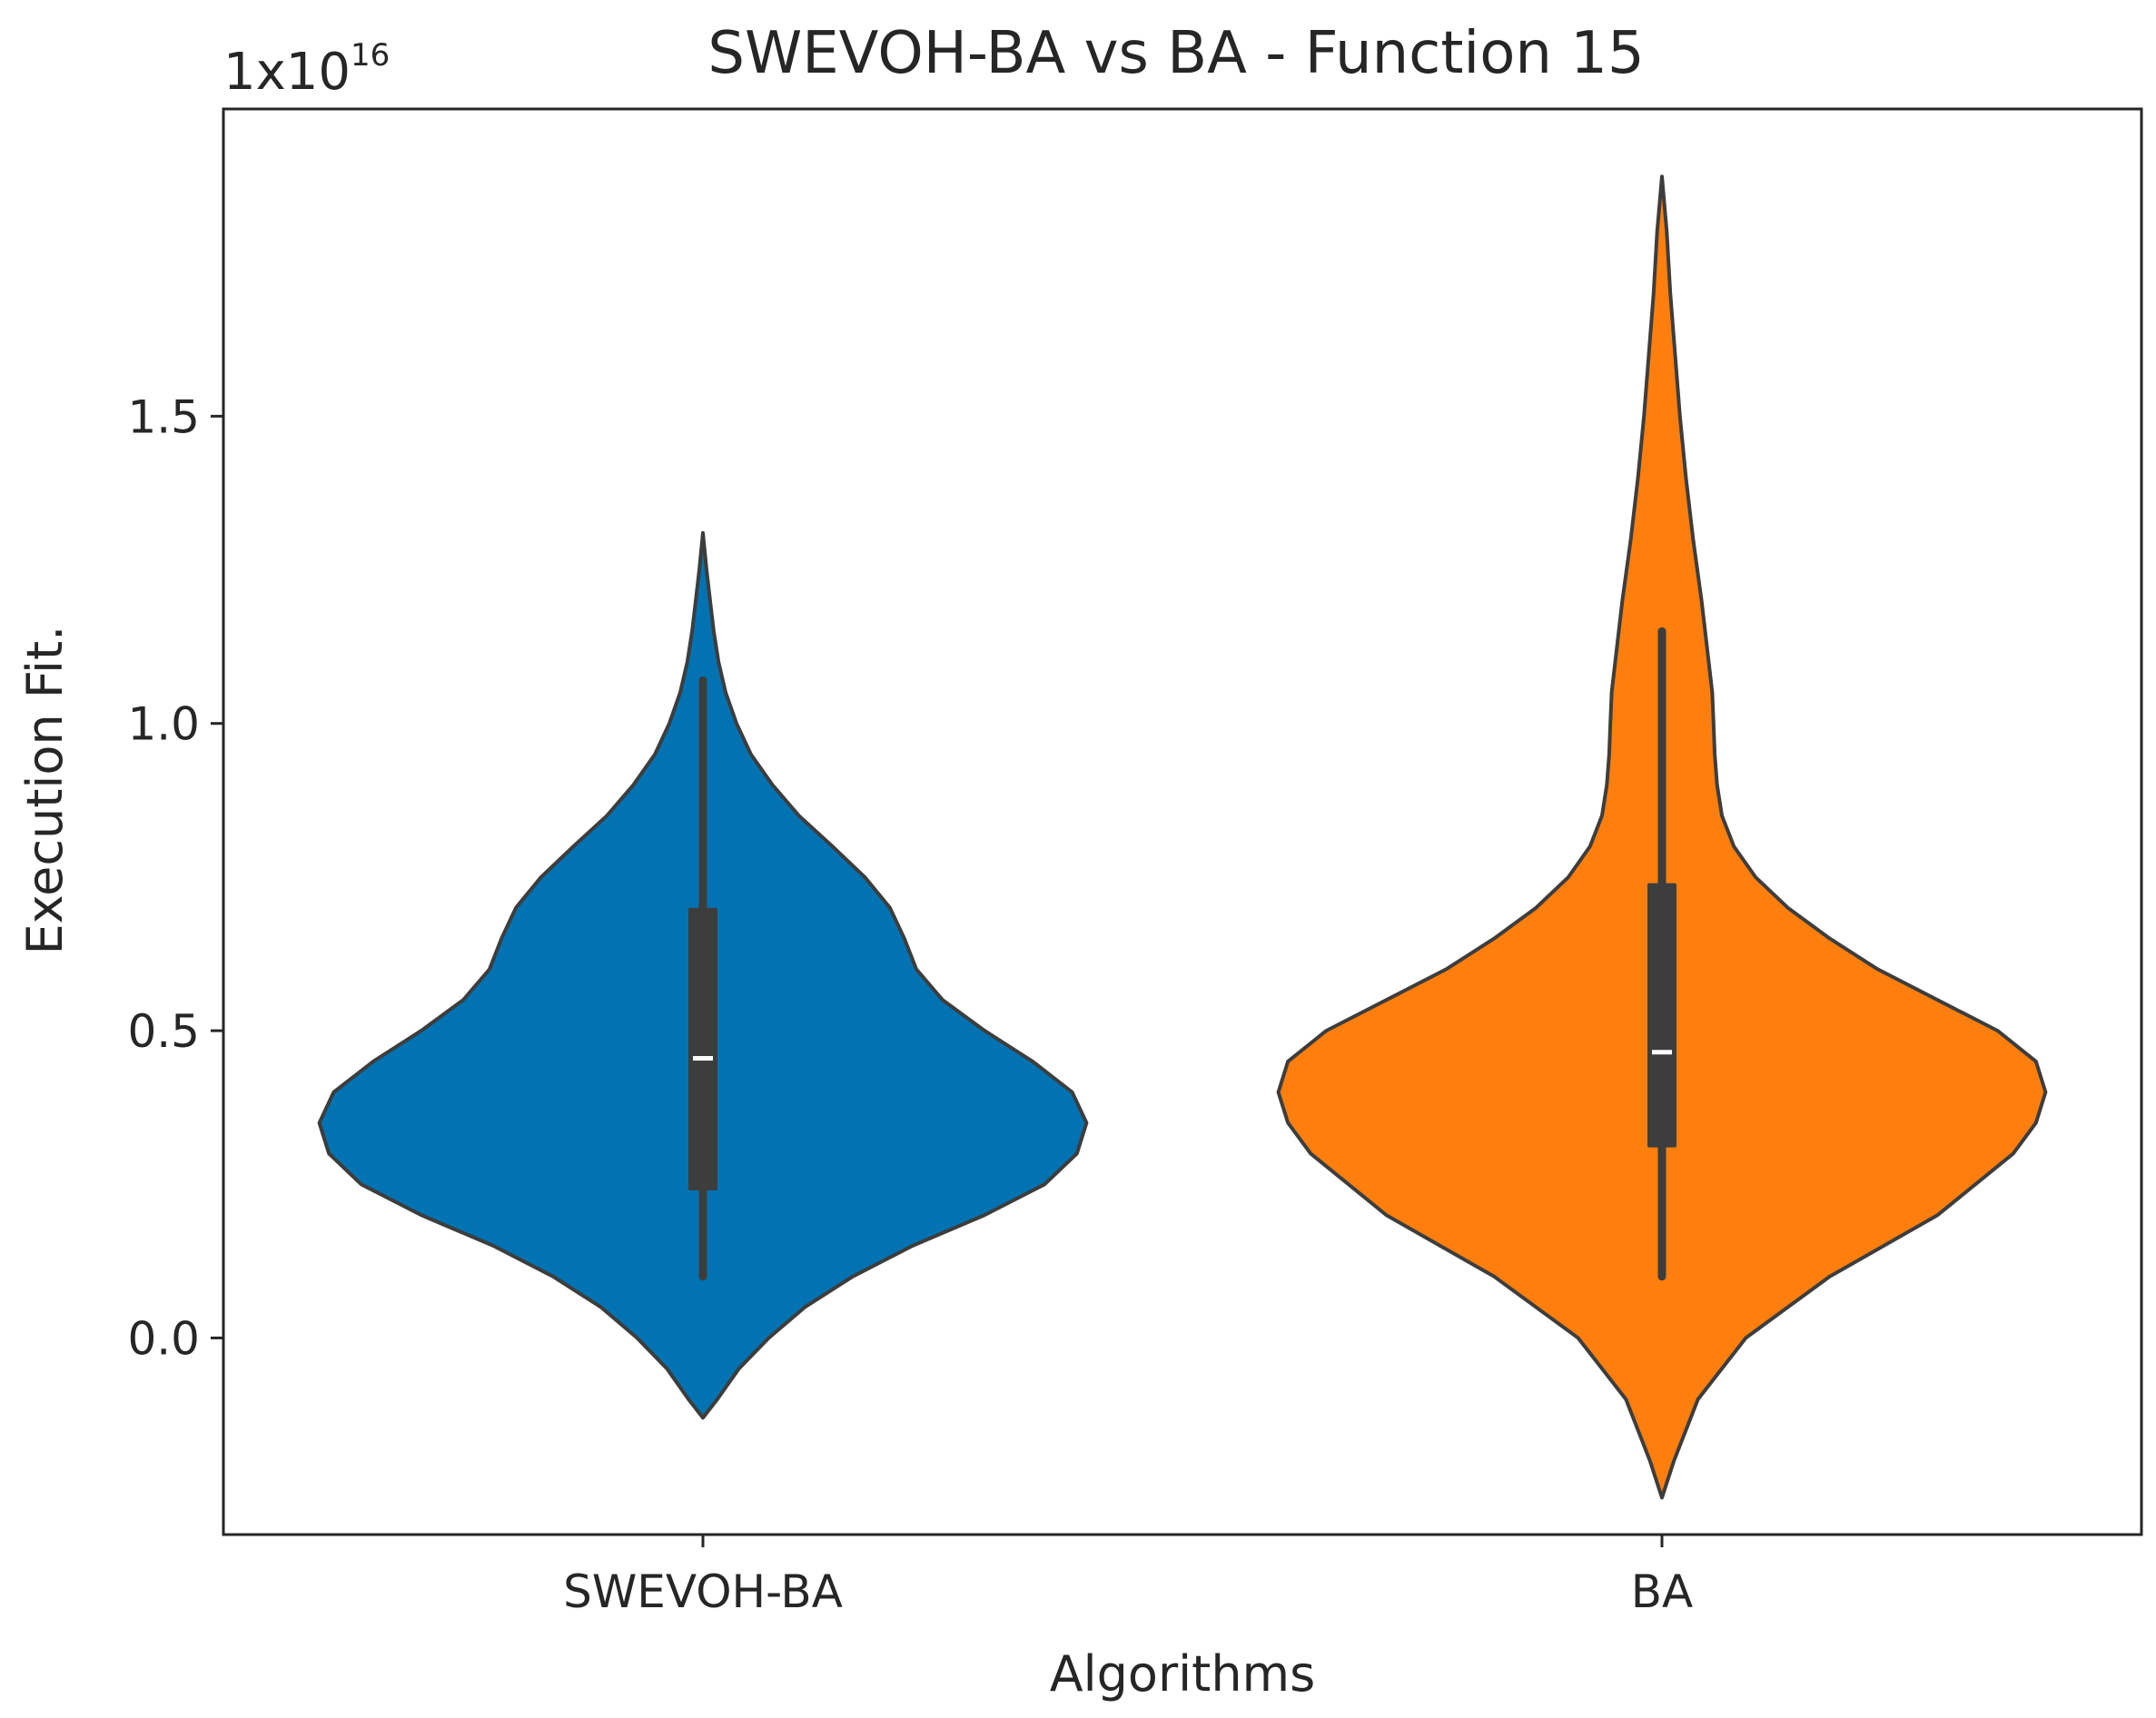 This screenshot has height=1718, width=2156. What do you see at coordinates (1128, 1576) in the screenshot?
I see `x-axis: SWEVOH-BA BA` at bounding box center [1128, 1576].